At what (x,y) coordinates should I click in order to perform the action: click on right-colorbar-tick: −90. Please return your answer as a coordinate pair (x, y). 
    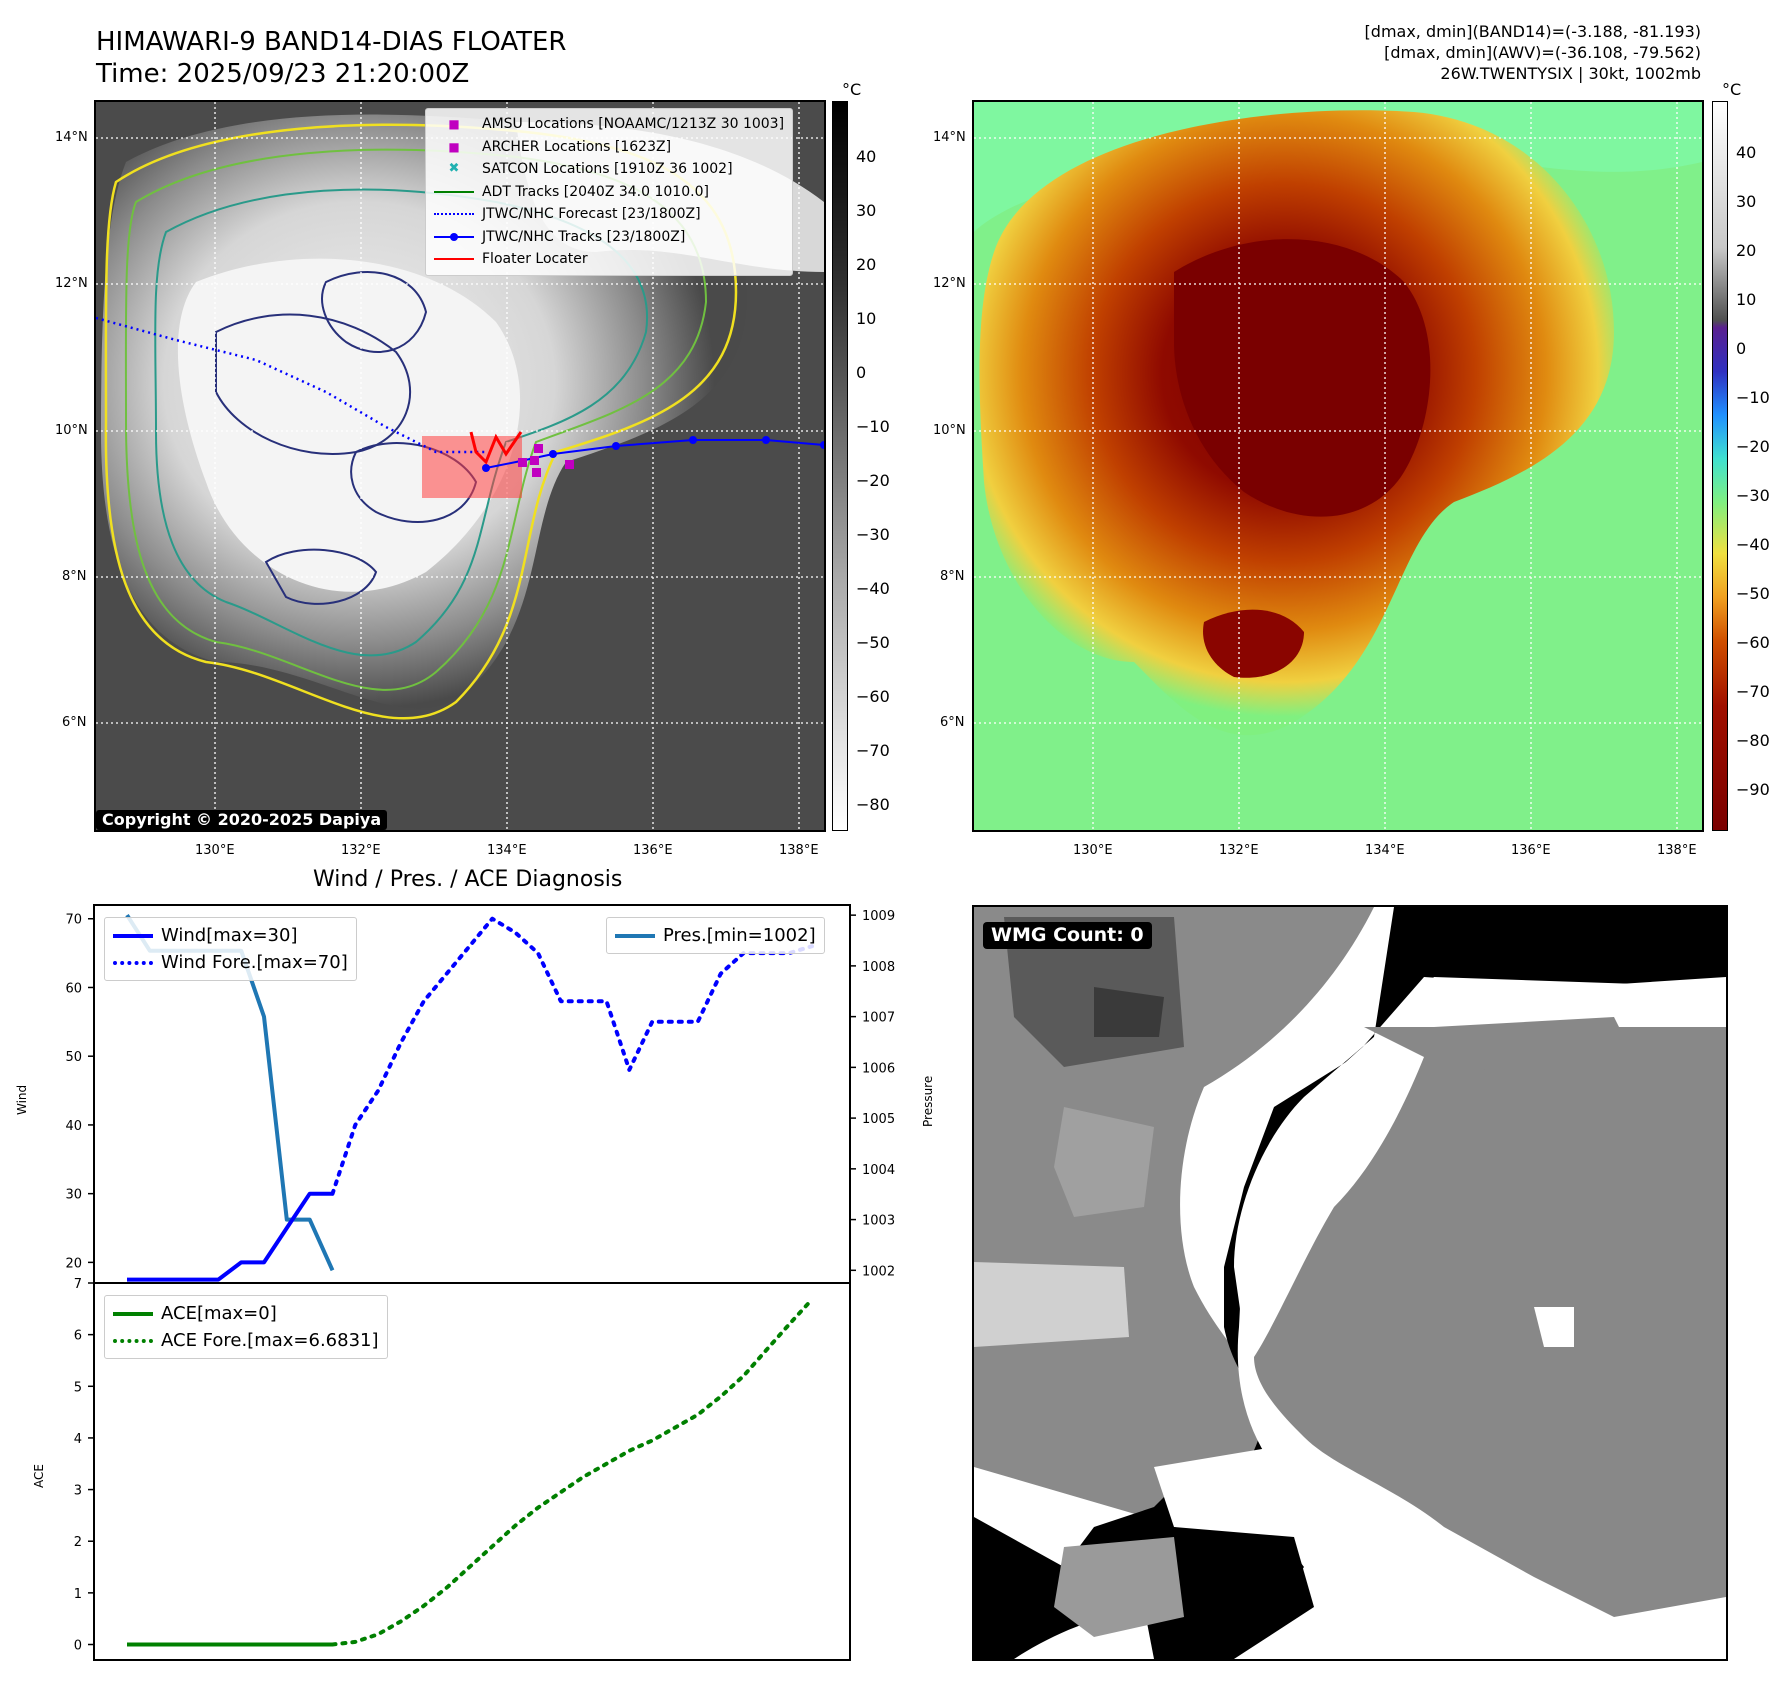
    Looking at the image, I should click on (1753, 789).